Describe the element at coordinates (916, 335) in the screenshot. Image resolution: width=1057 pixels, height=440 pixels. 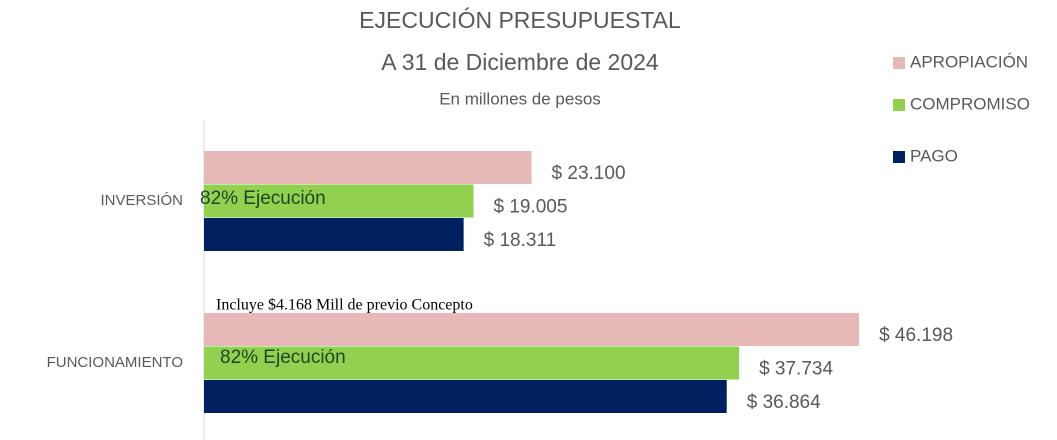
I see `value-label: $ 46.198` at that location.